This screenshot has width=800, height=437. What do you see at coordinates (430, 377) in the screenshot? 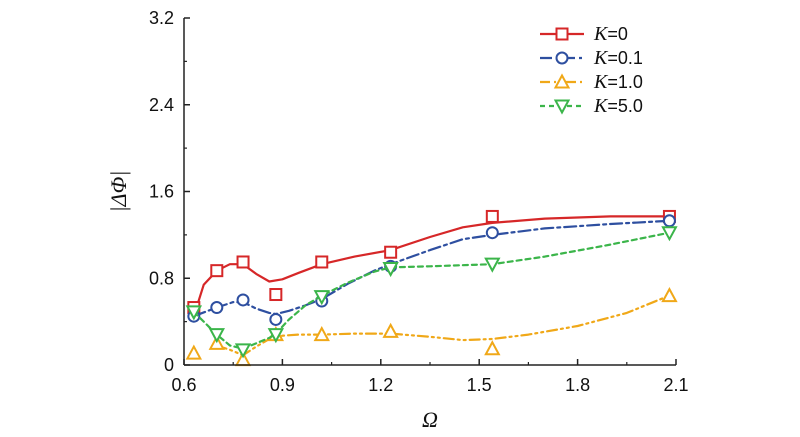
I see `x-axis-ticks: 0.6 0.9 1.2 1.5 1.8 2.1` at bounding box center [430, 377].